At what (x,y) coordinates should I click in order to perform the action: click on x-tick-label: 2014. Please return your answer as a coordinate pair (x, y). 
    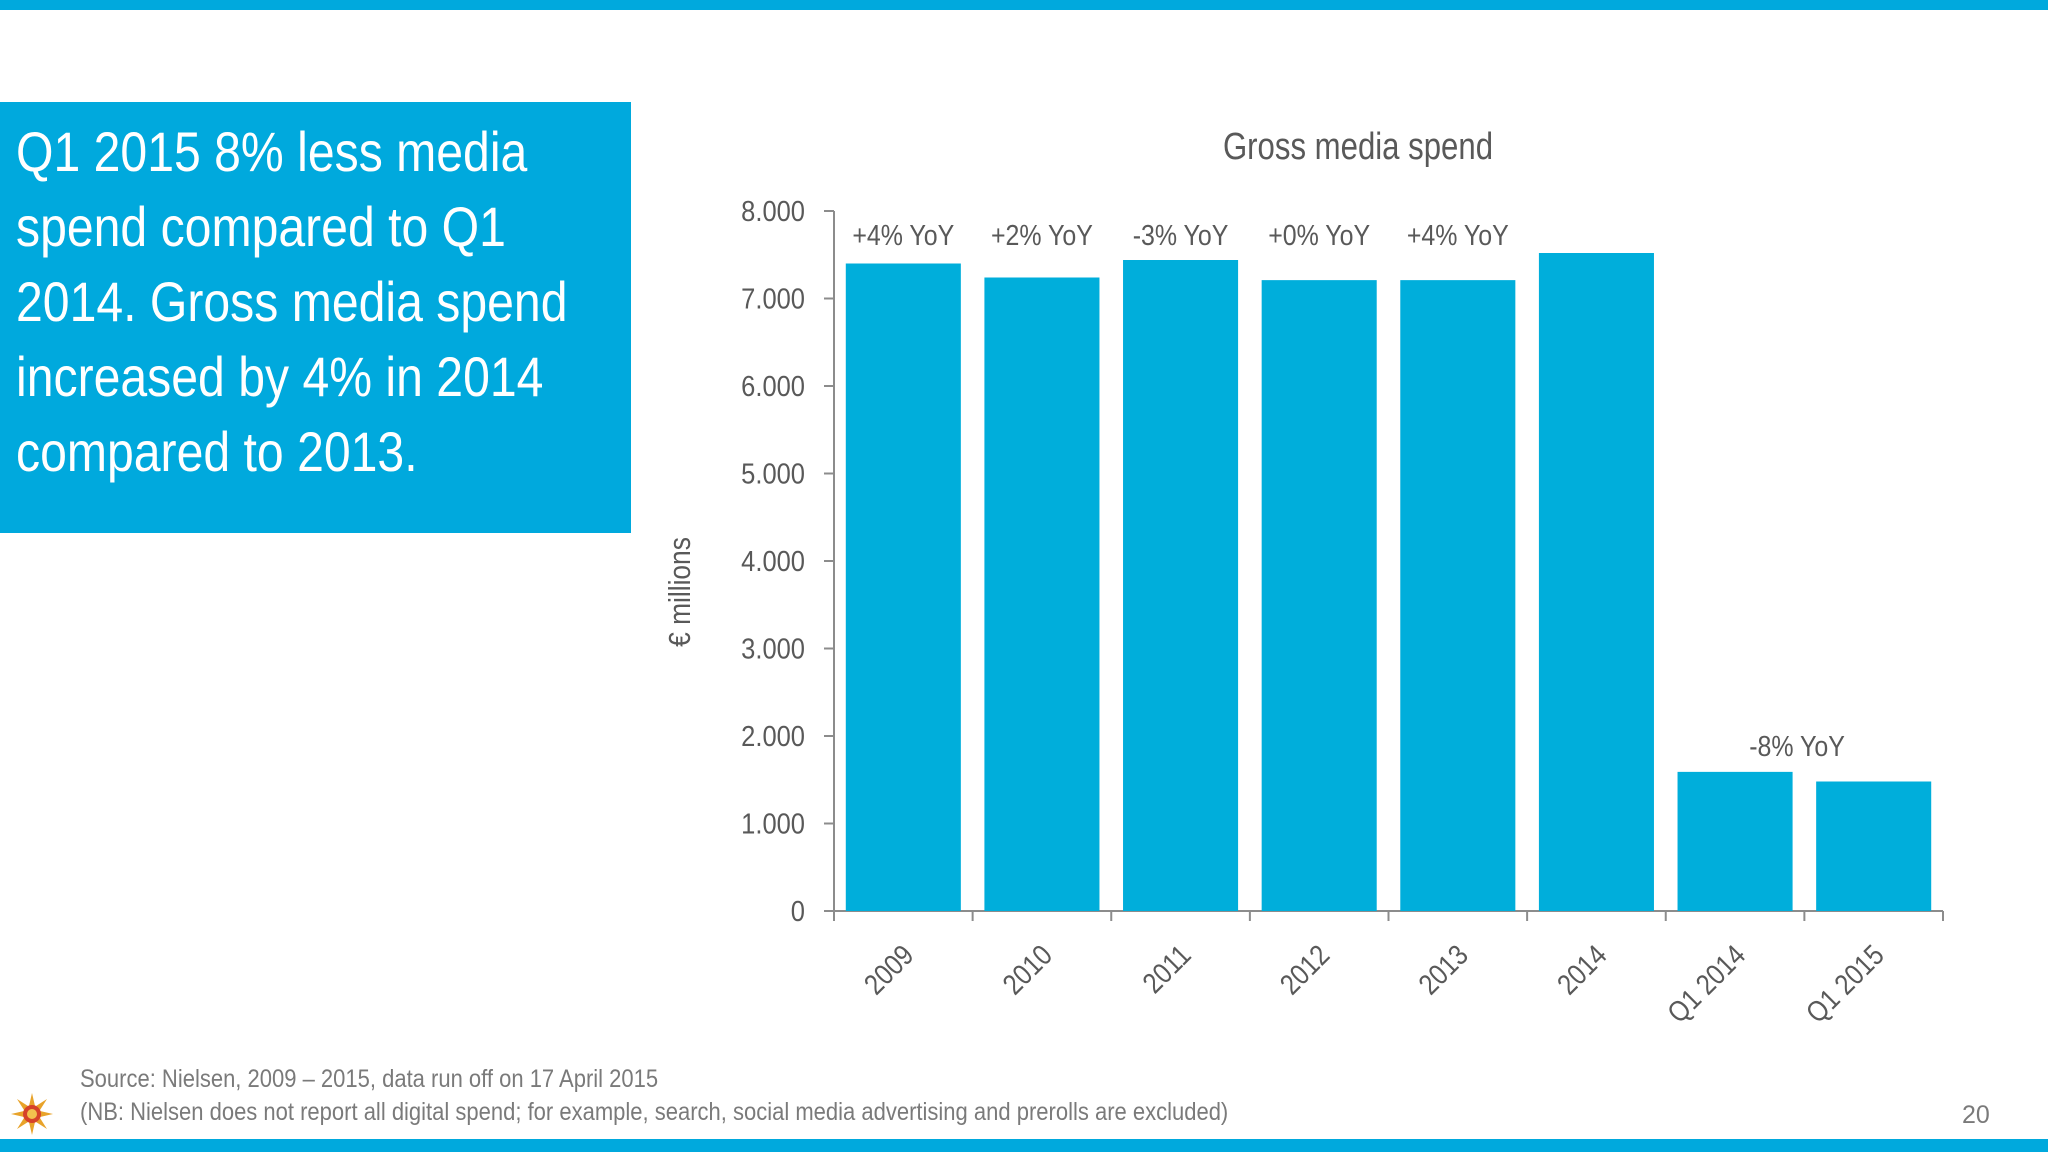
    Looking at the image, I should click on (1582, 970).